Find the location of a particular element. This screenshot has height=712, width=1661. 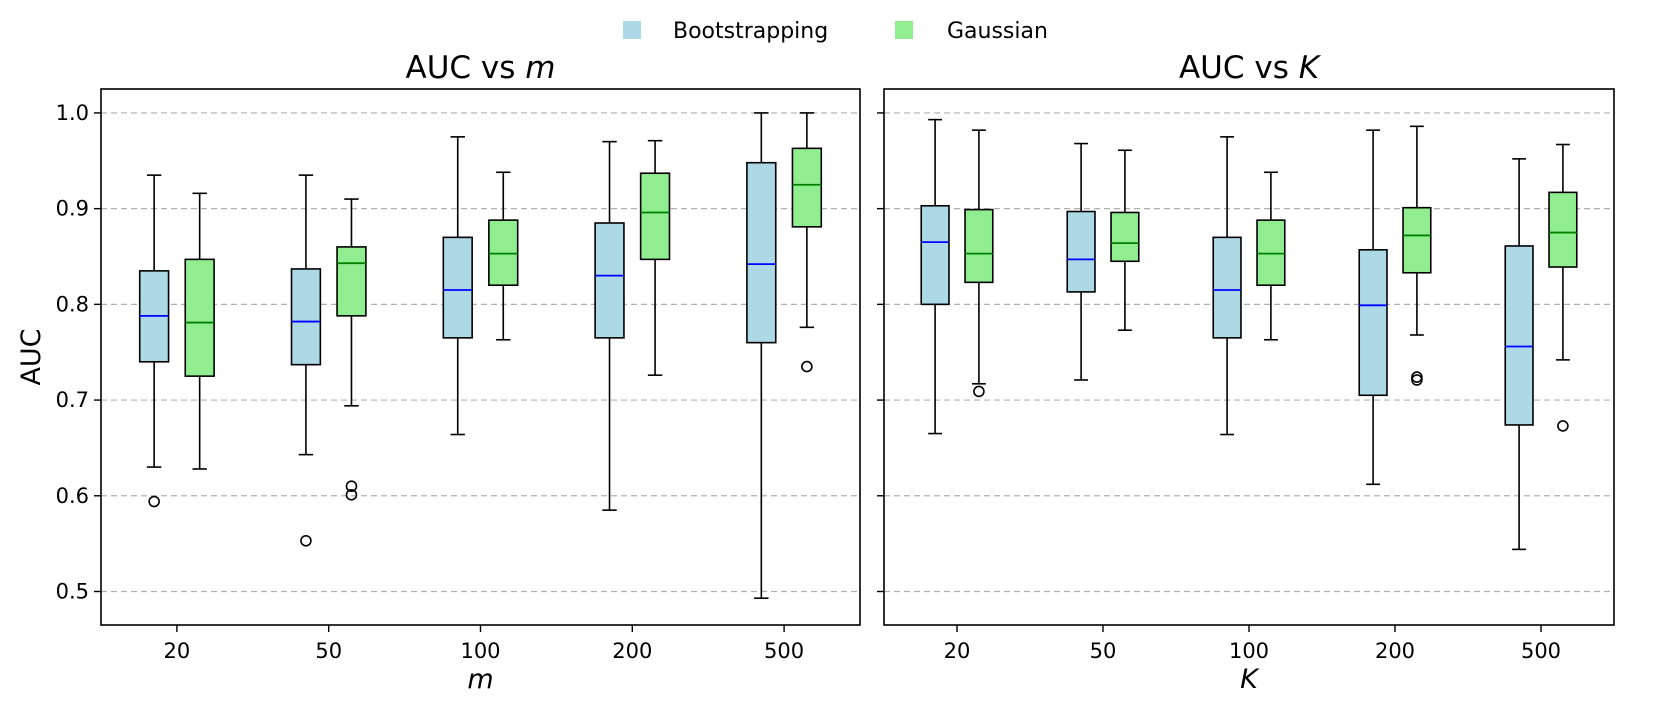

legend-label-bootstrapping: Bootstrapping is located at coordinates (750, 31).